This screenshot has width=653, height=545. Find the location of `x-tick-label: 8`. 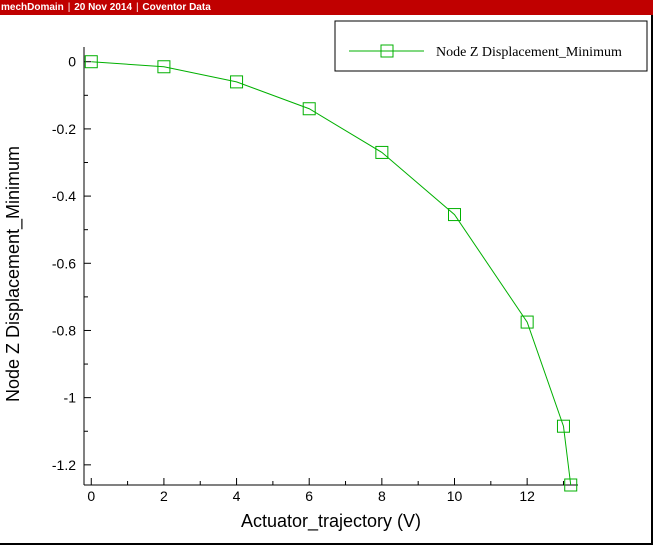

x-tick-label: 8 is located at coordinates (382, 496).